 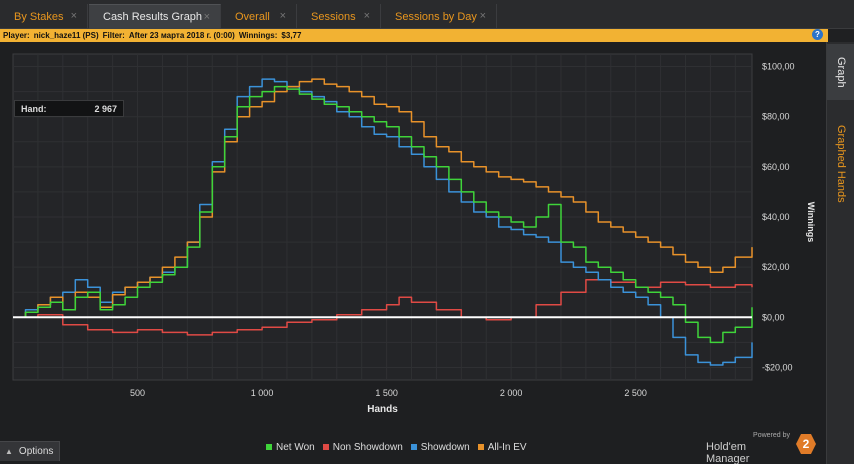 What do you see at coordinates (66, 35) in the screenshot?
I see `player-name: nick_haze11 (PS)` at bounding box center [66, 35].